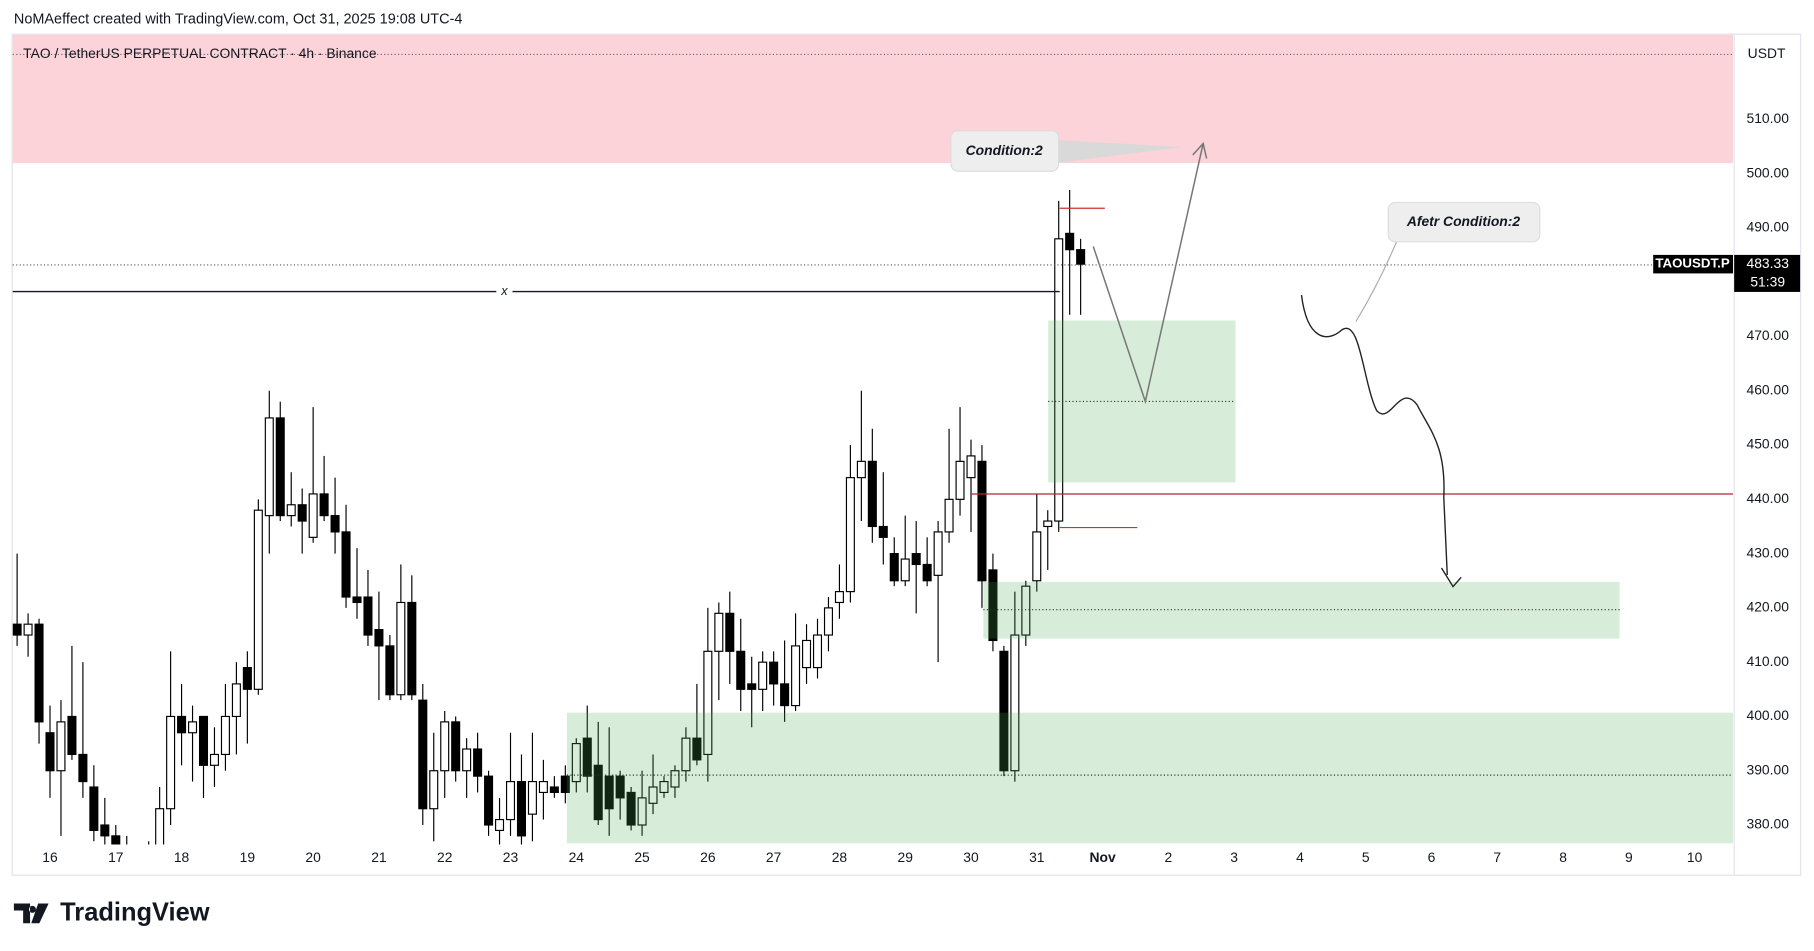 The height and width of the screenshot is (951, 1814). Describe the element at coordinates (1767, 444) in the screenshot. I see `y-tick-label: 450.00` at that location.